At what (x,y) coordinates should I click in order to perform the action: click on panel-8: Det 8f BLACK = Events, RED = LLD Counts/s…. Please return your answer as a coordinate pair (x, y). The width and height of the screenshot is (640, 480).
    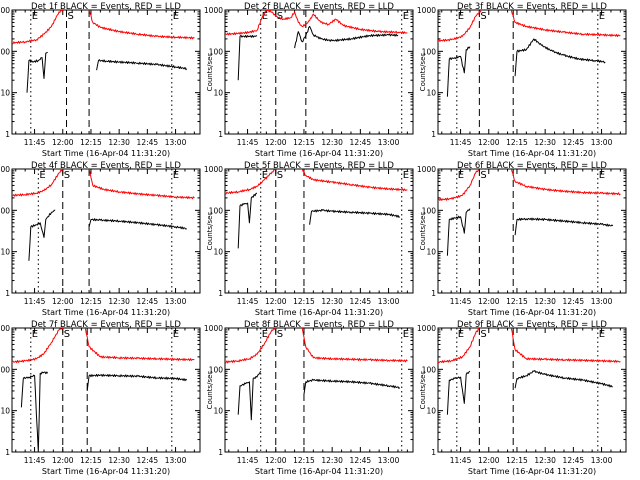
    Looking at the image, I should click on (309, 398).